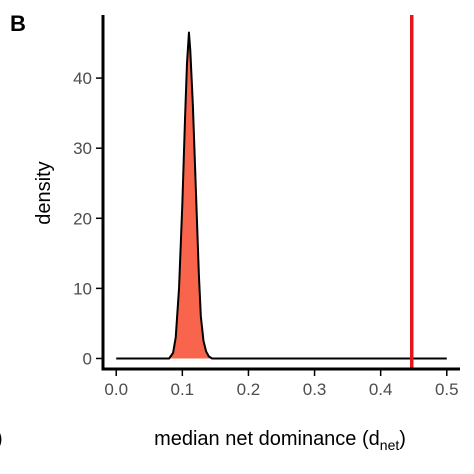 Image resolution: width=474 pixels, height=474 pixels. What do you see at coordinates (82, 148) in the screenshot?
I see `y-tick-label: 30` at bounding box center [82, 148].